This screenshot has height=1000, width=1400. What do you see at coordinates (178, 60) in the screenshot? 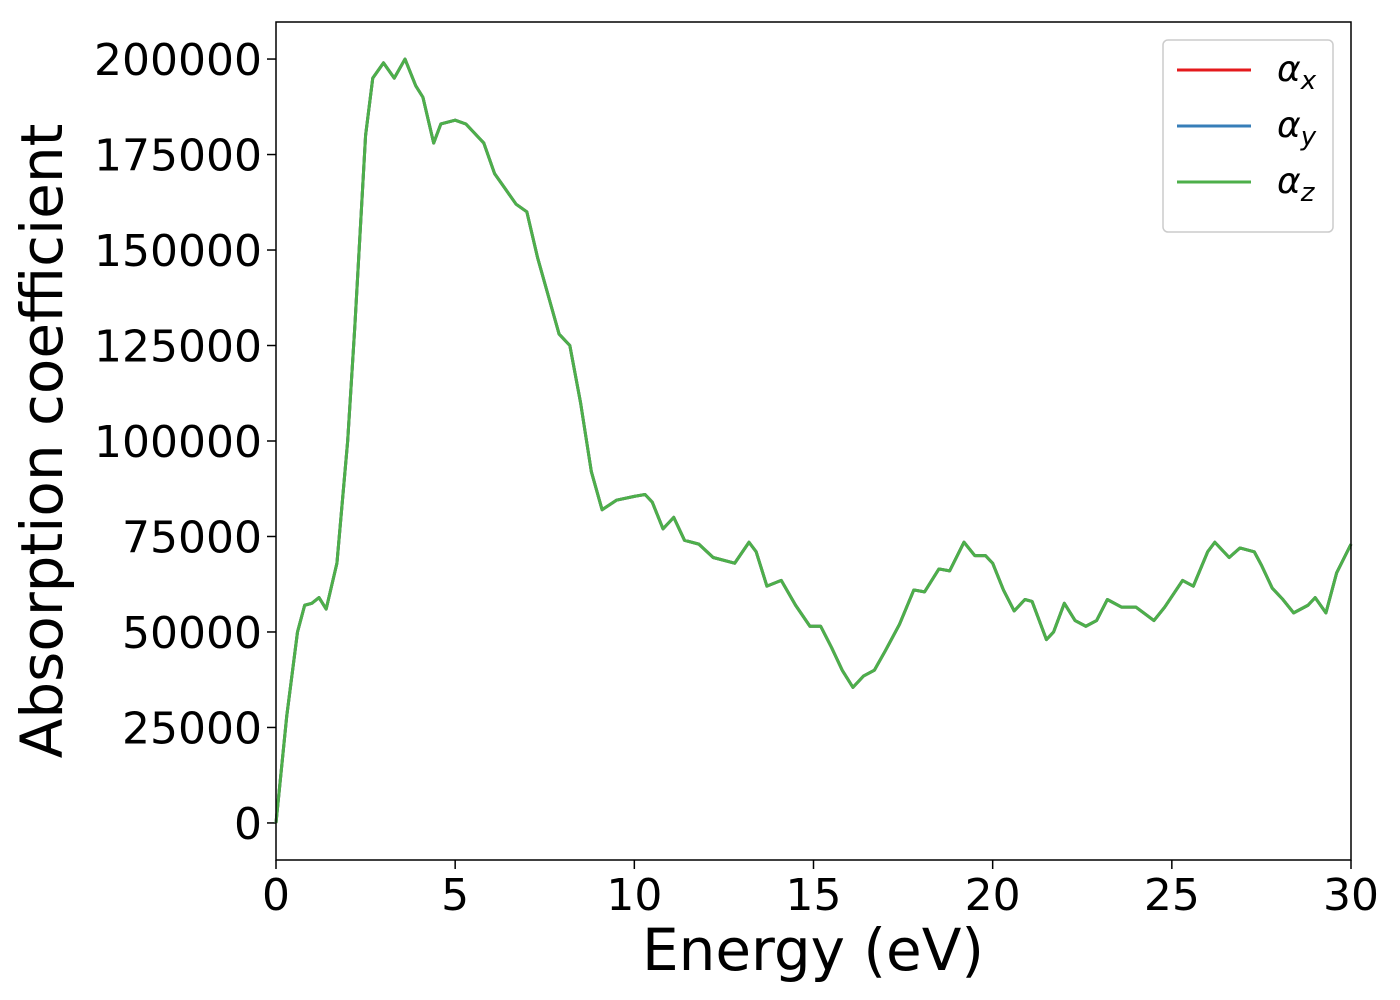
I see `y-tick-label: 200000` at bounding box center [178, 60].